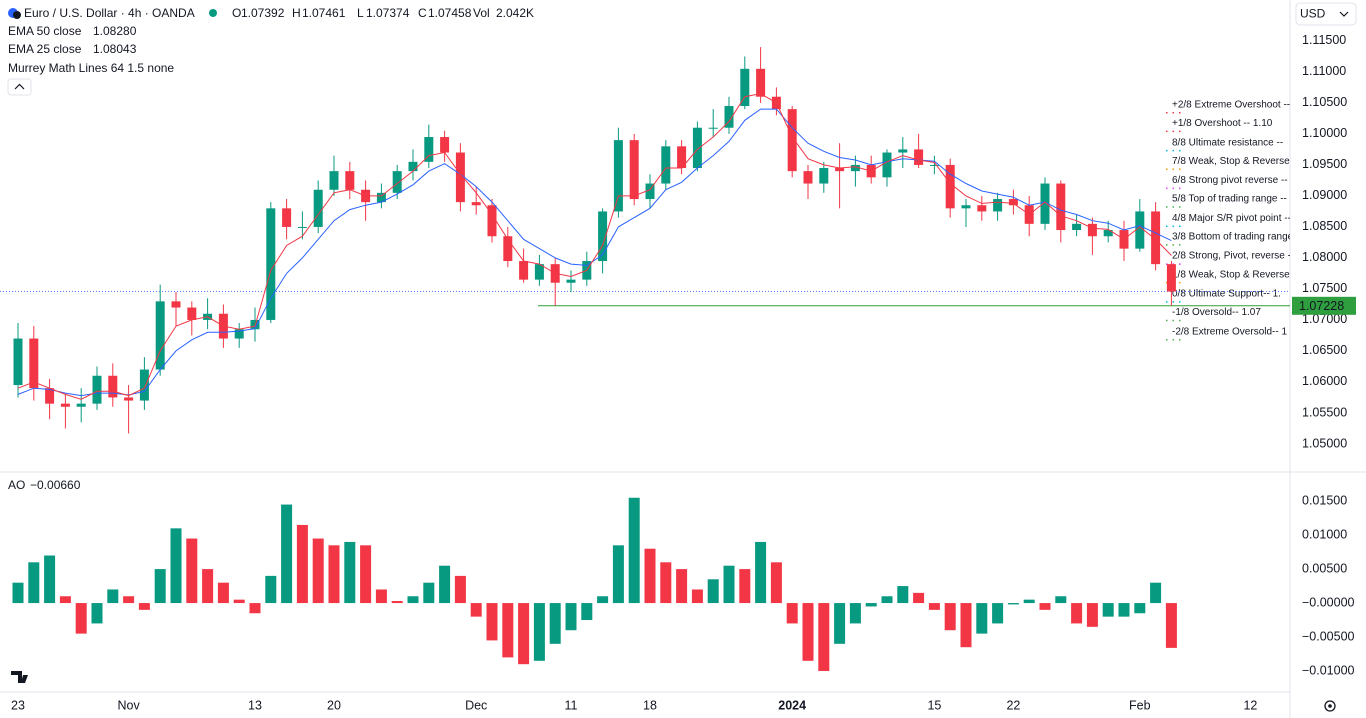 Image resolution: width=1366 pixels, height=718 pixels. Describe the element at coordinates (109, 13) in the screenshot. I see `symbol-title: Euro / U.S. Dollar · 4h · OANDA` at that location.